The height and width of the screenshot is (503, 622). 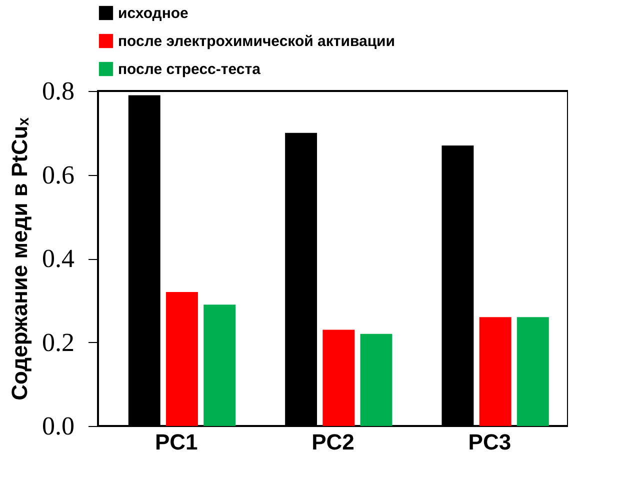 What do you see at coordinates (58, 91) in the screenshot?
I see `y-tick-label: 0.8` at bounding box center [58, 91].